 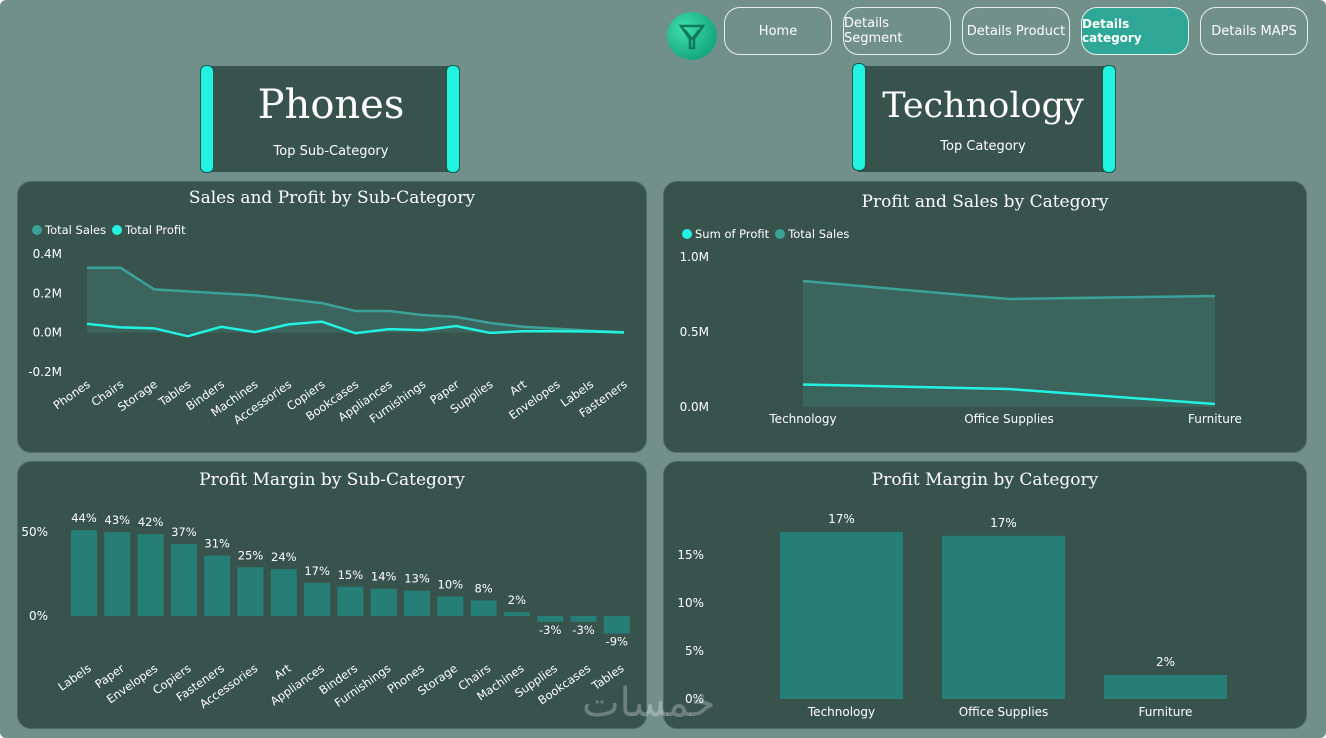 I want to click on bar-value-label: 13%, so click(x=417, y=579).